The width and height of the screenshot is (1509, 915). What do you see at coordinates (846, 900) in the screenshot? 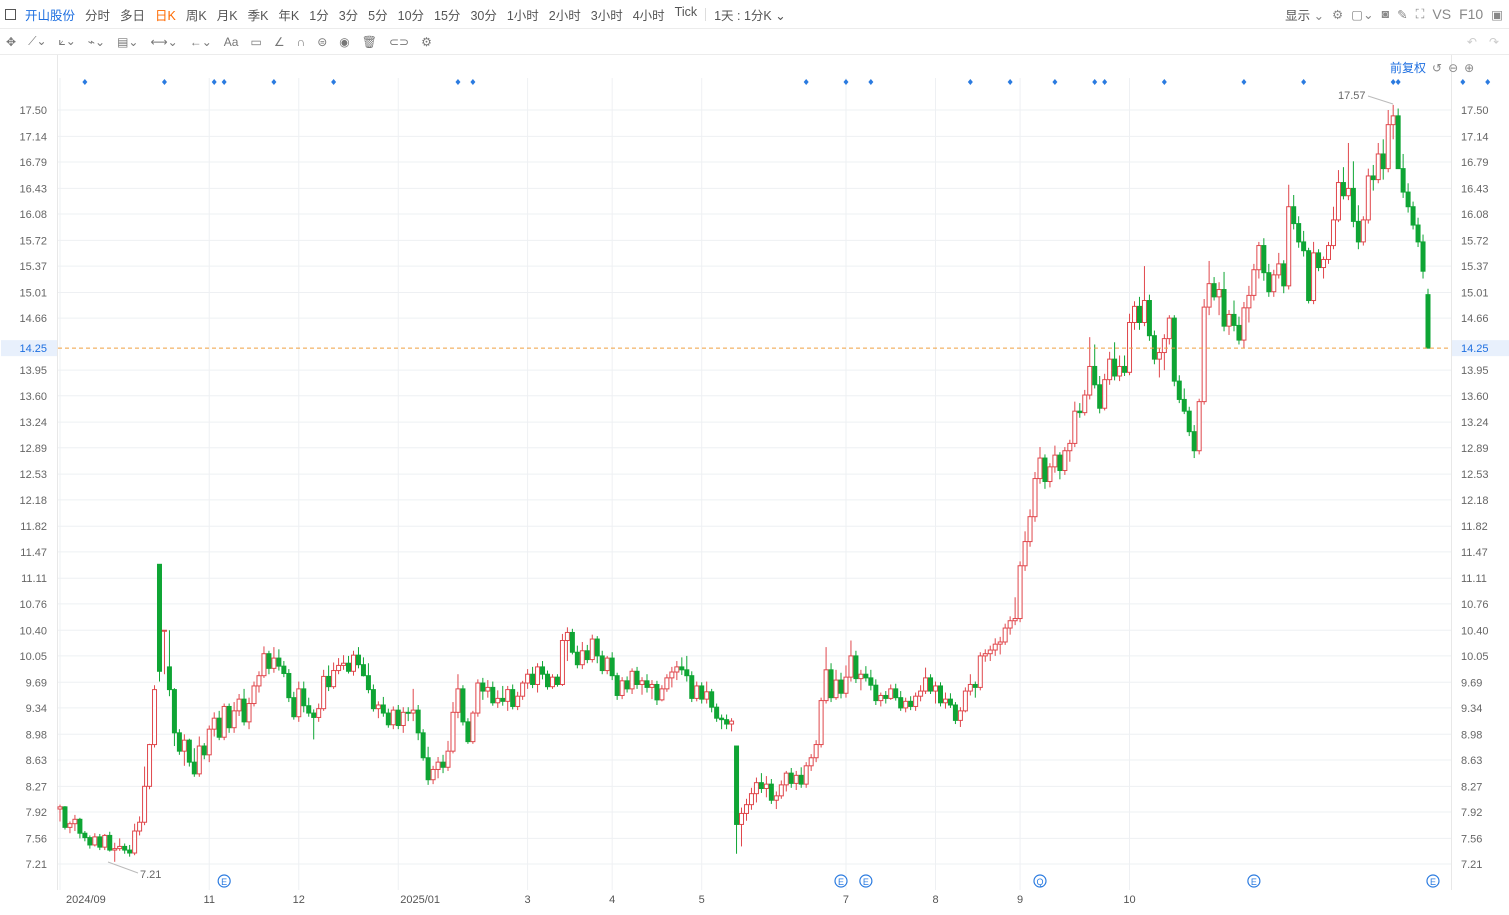
I see `x-tick-label: 7` at bounding box center [846, 900].